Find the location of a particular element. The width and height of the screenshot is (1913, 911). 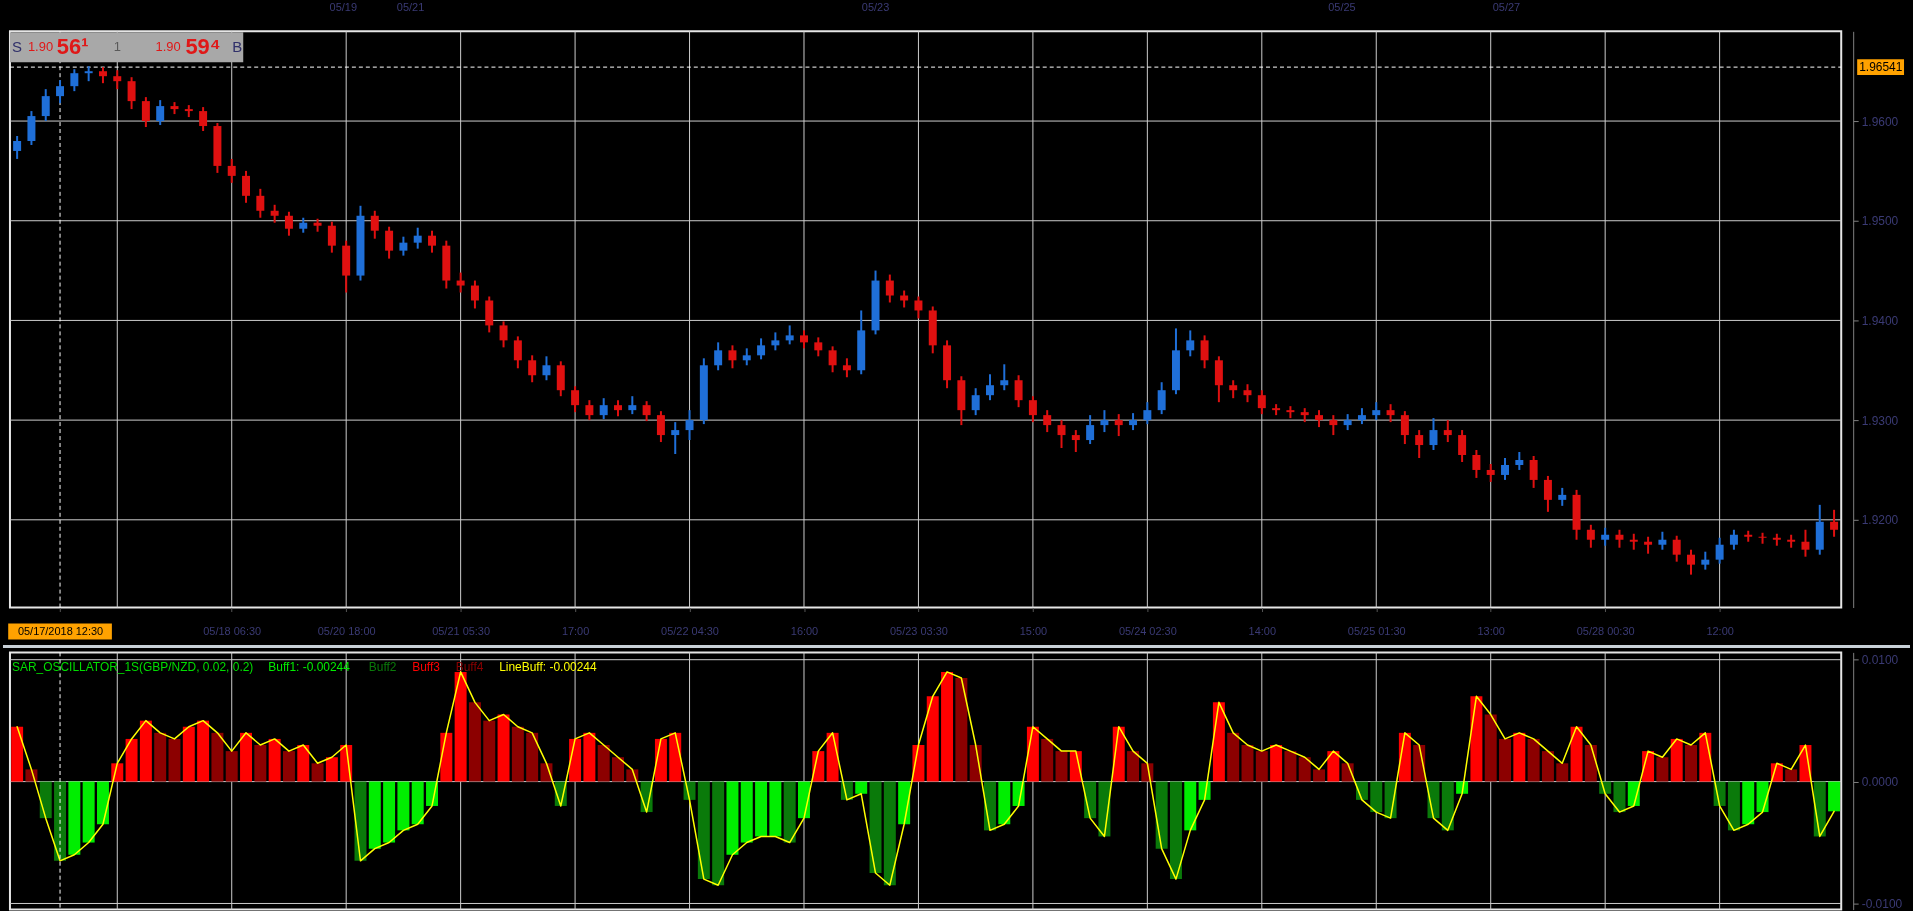

text: LineBuff: -0.00244 is located at coordinates (548, 667).